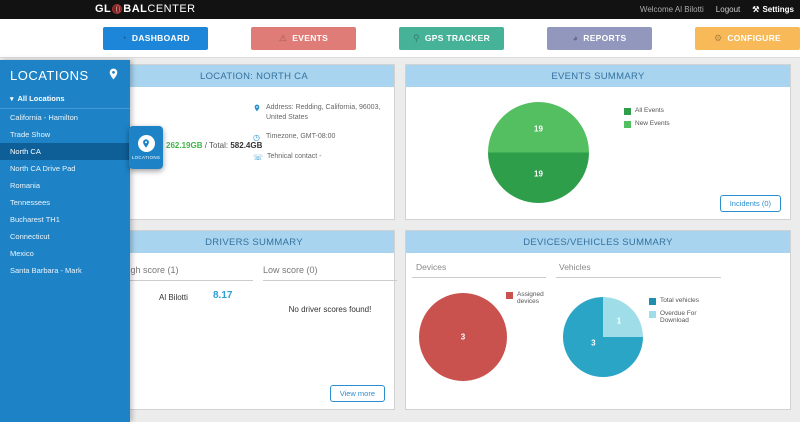  Describe the element at coordinates (283, 37) in the screenshot. I see `warning-icon: ⚠` at that location.